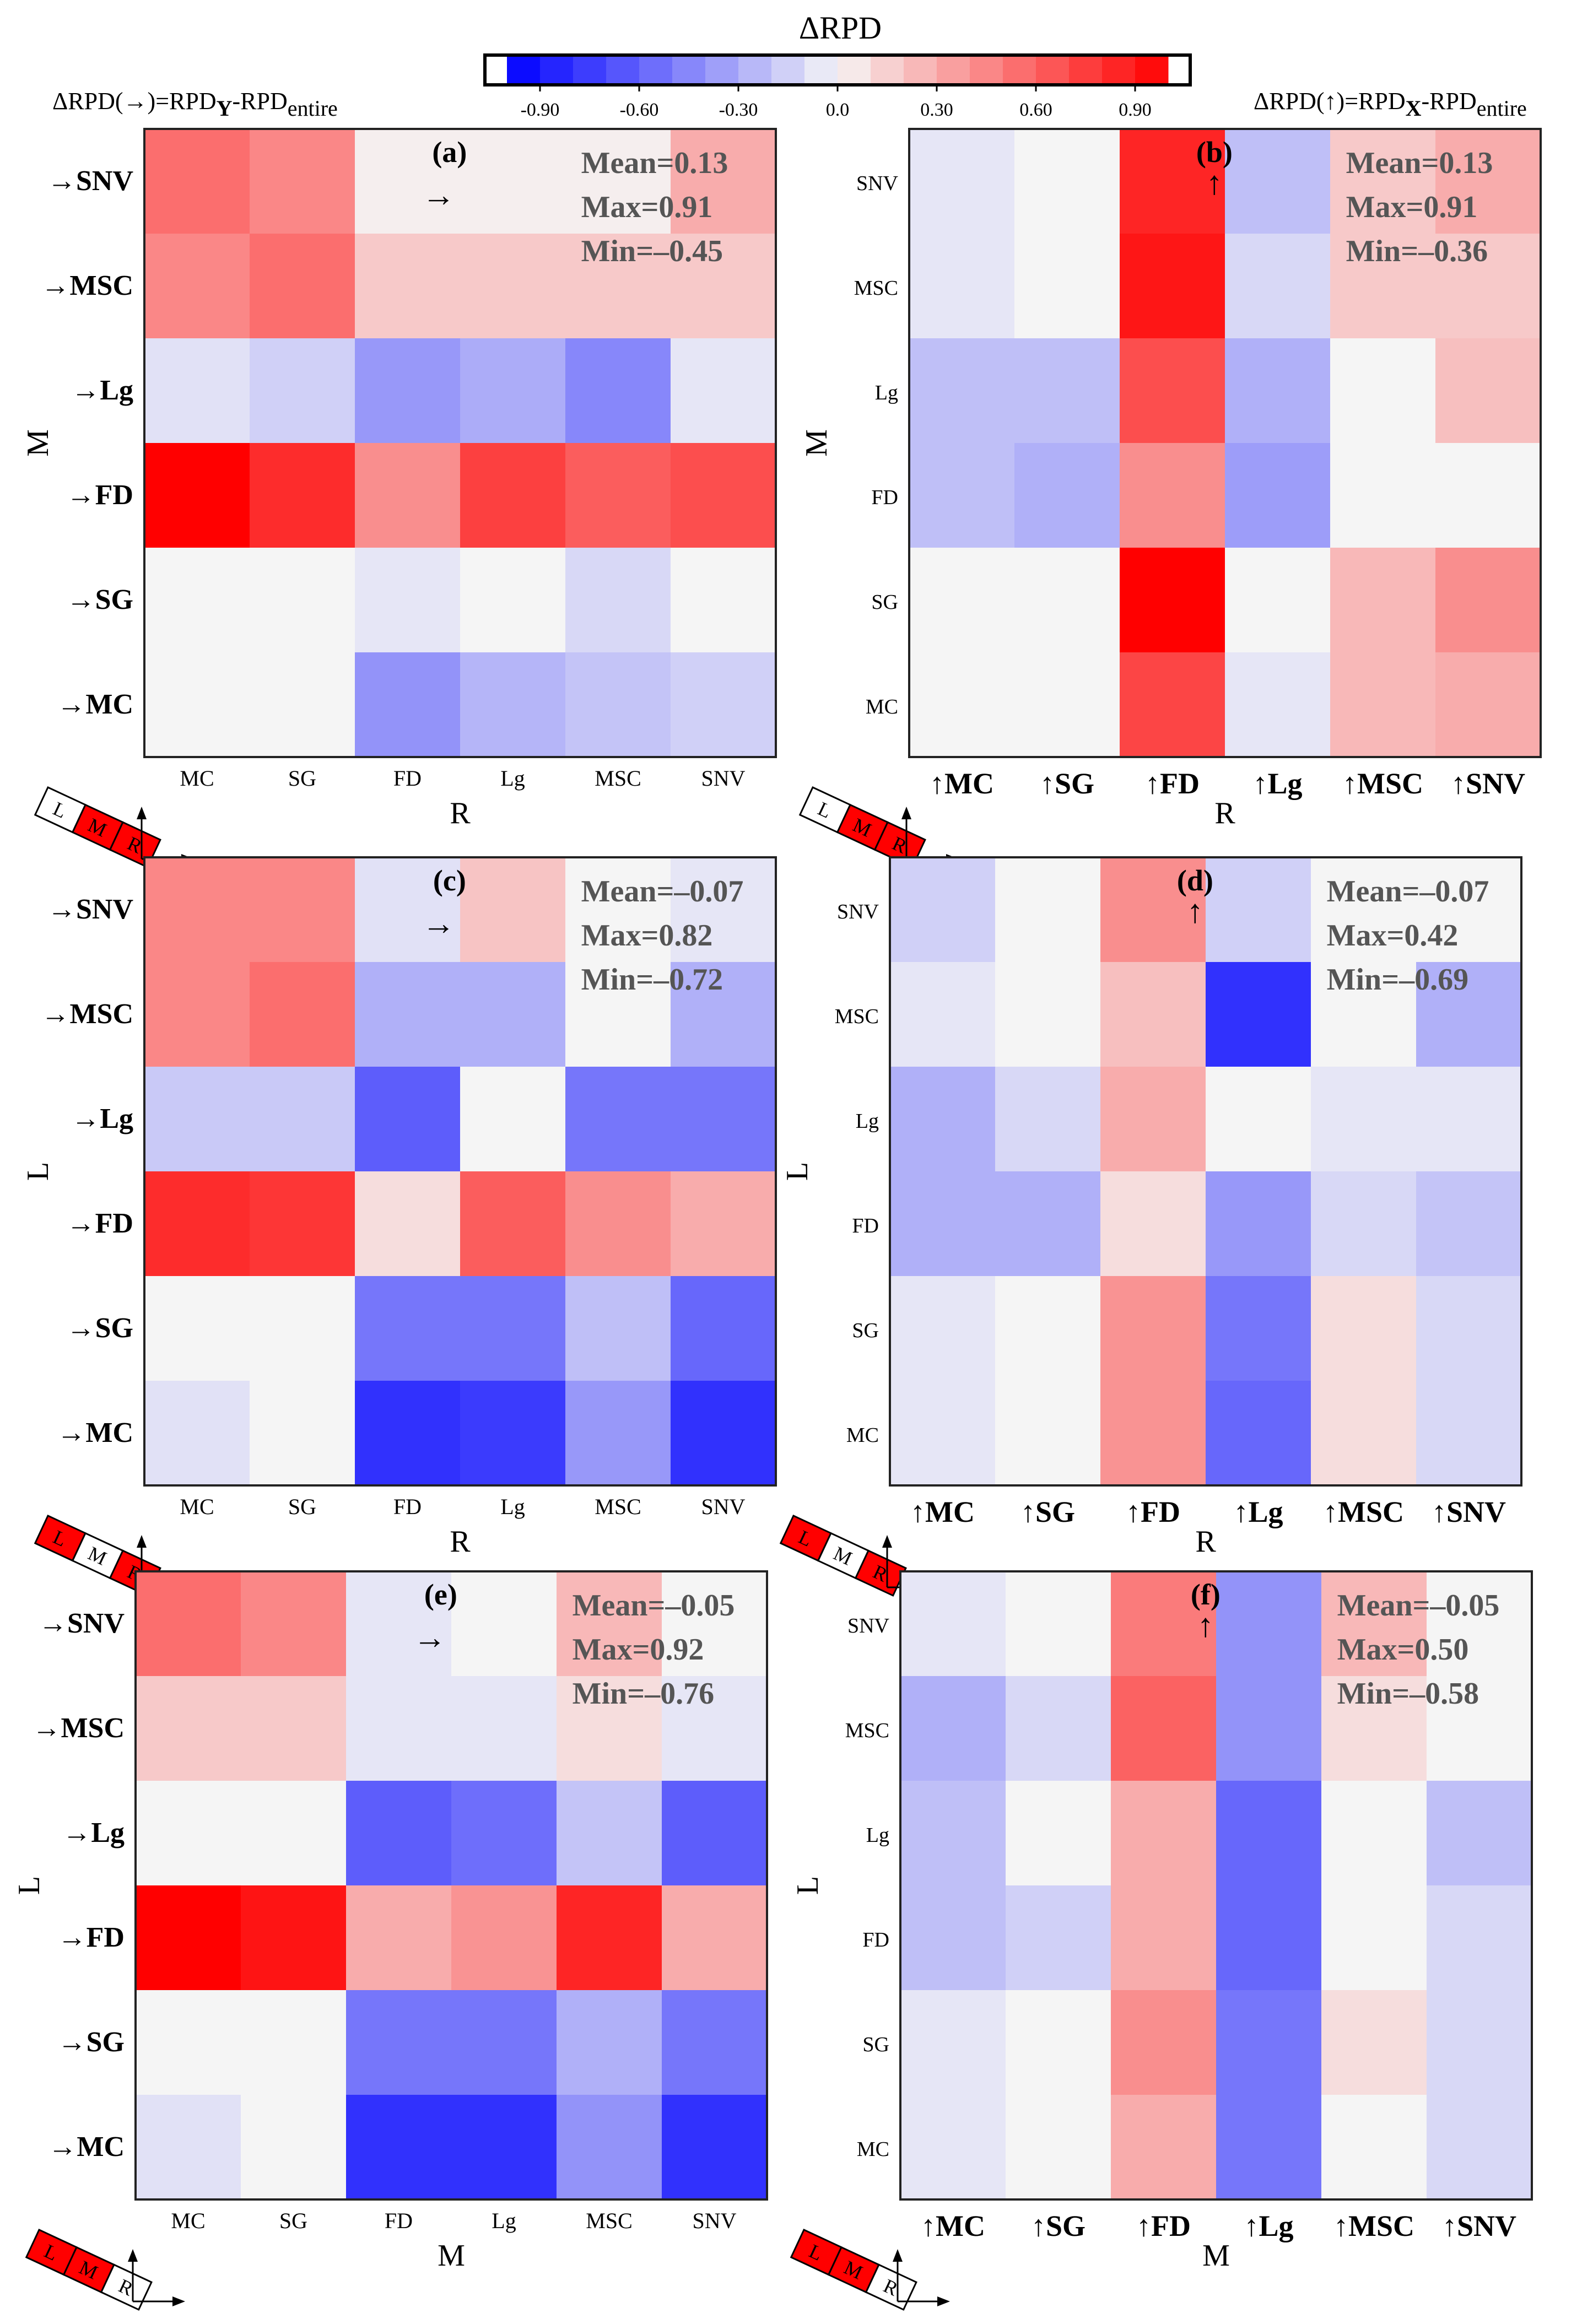  What do you see at coordinates (1179, 70) in the screenshot?
I see `colorbar-over-cap` at bounding box center [1179, 70].